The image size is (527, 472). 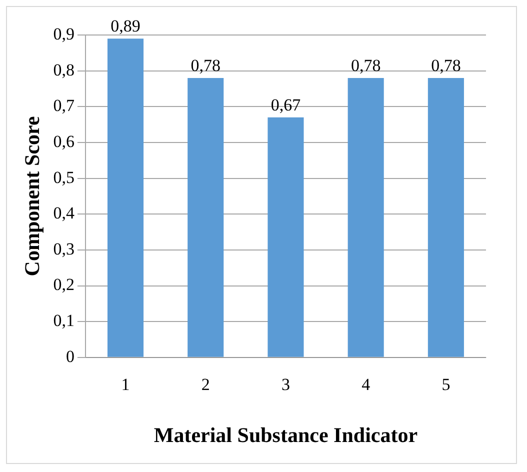 What do you see at coordinates (63, 320) in the screenshot?
I see `y-tick-label: 0,1` at bounding box center [63, 320].